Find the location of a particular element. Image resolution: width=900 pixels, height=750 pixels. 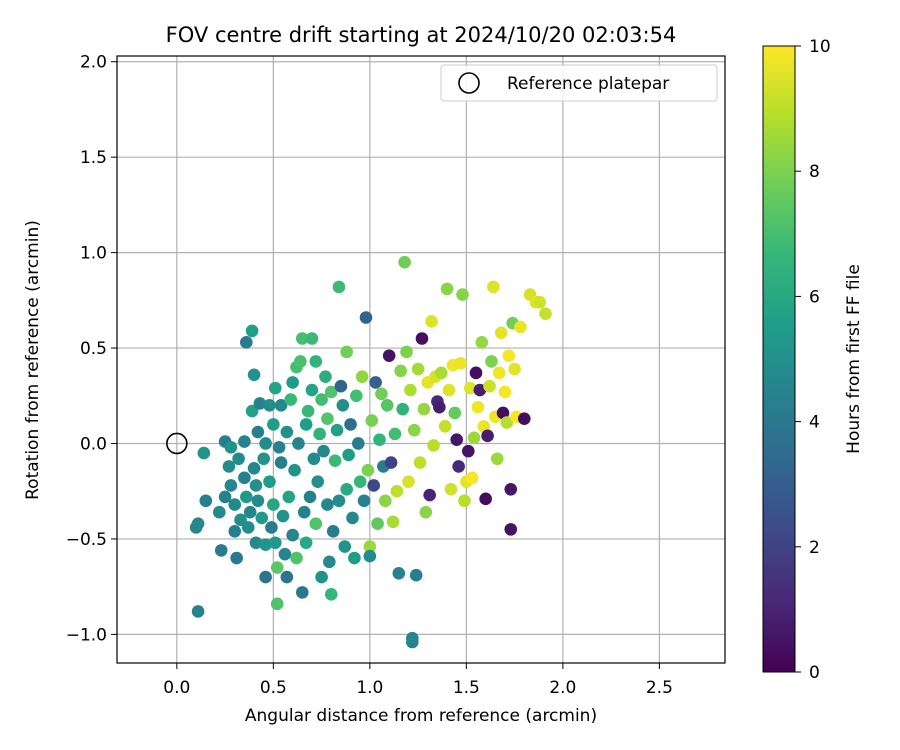

x-axis-ticks: 0.0 0.5 1.0 1.5 2.0 2.5 is located at coordinates (418, 680).